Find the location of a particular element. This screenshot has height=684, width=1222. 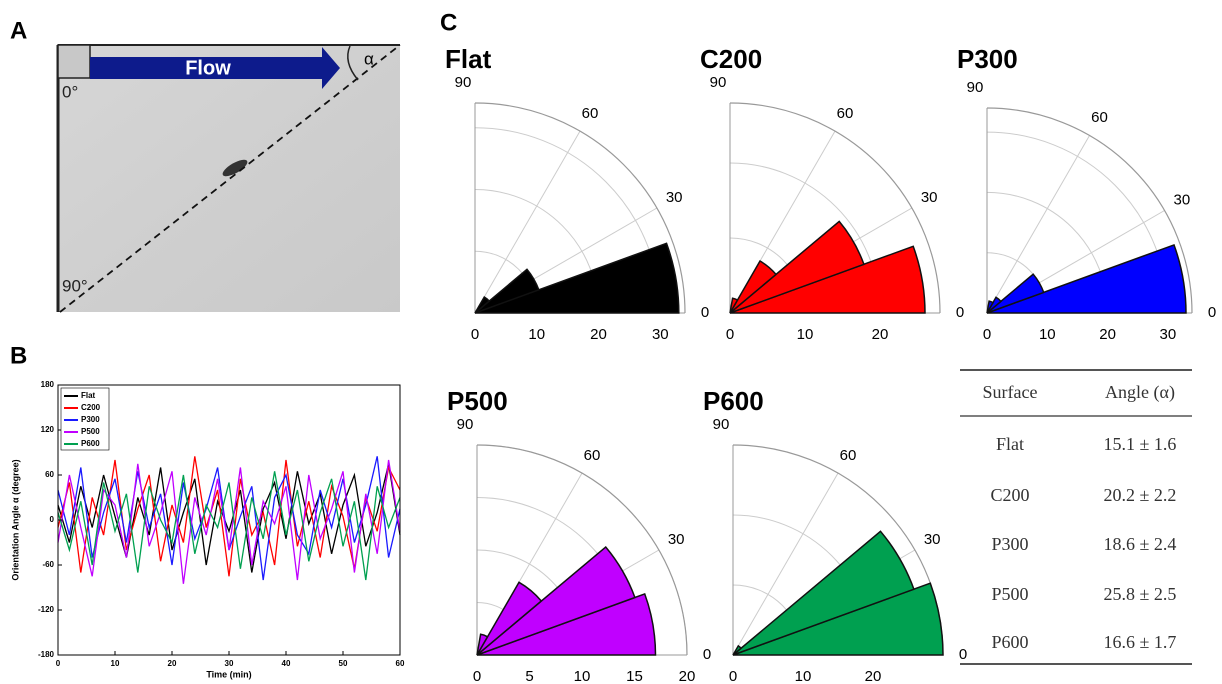

x-tick-label: 0 is located at coordinates (58, 663).